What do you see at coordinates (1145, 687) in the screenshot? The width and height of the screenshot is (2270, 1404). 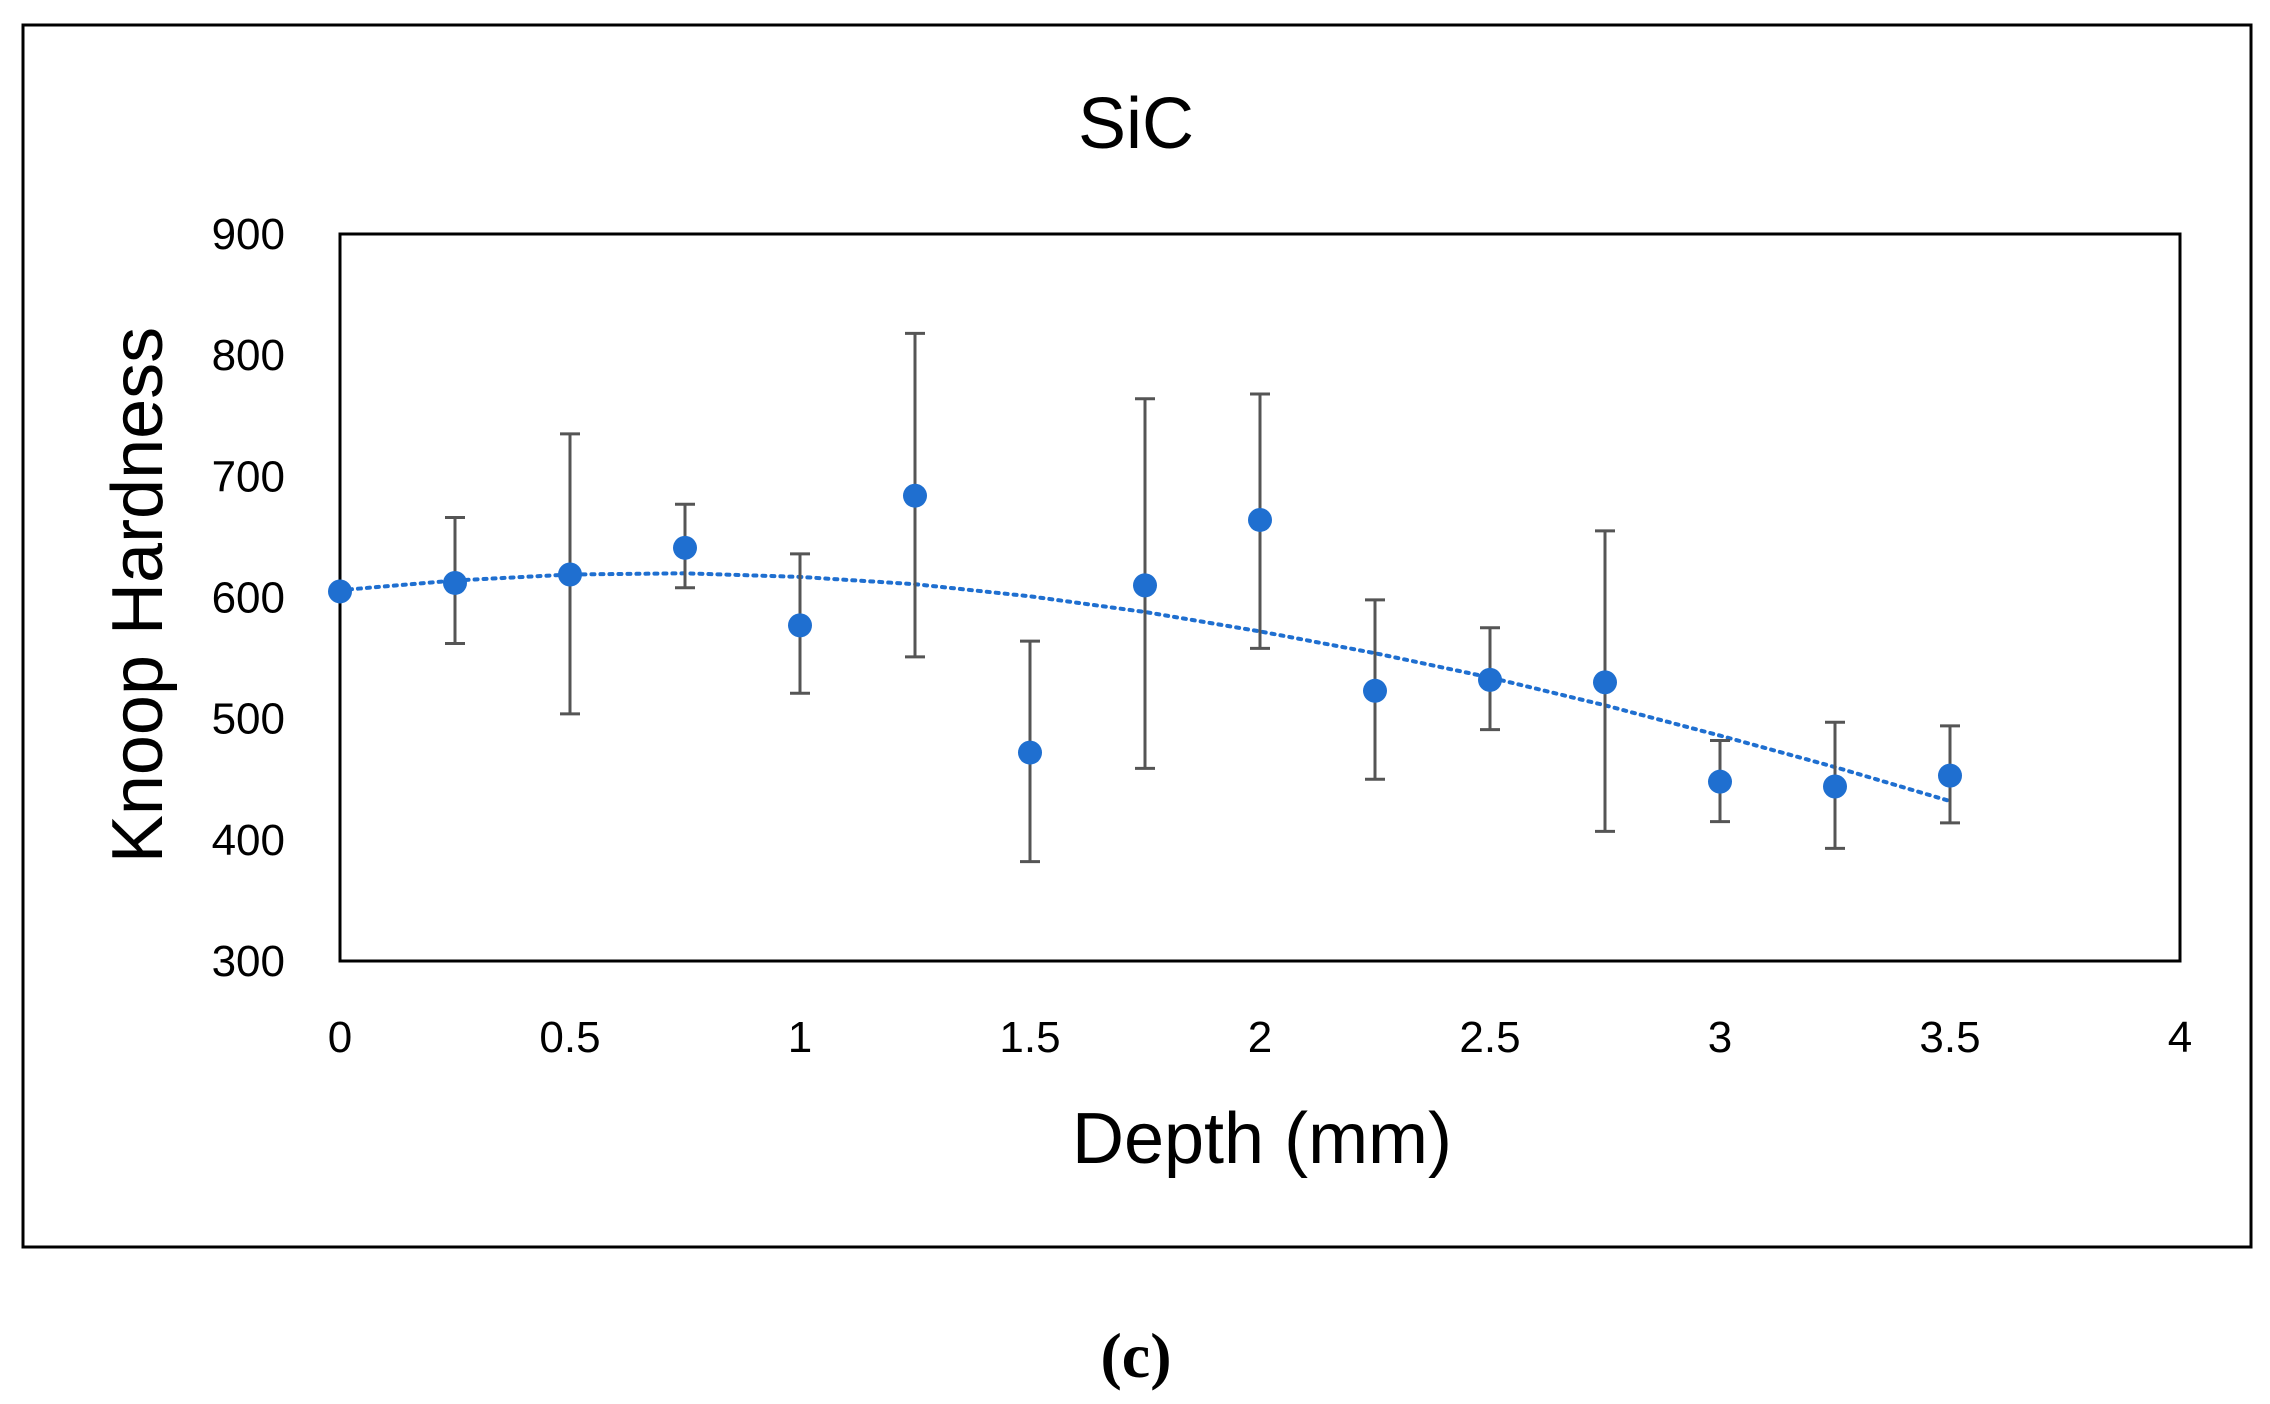 I see `trendline` at bounding box center [1145, 687].